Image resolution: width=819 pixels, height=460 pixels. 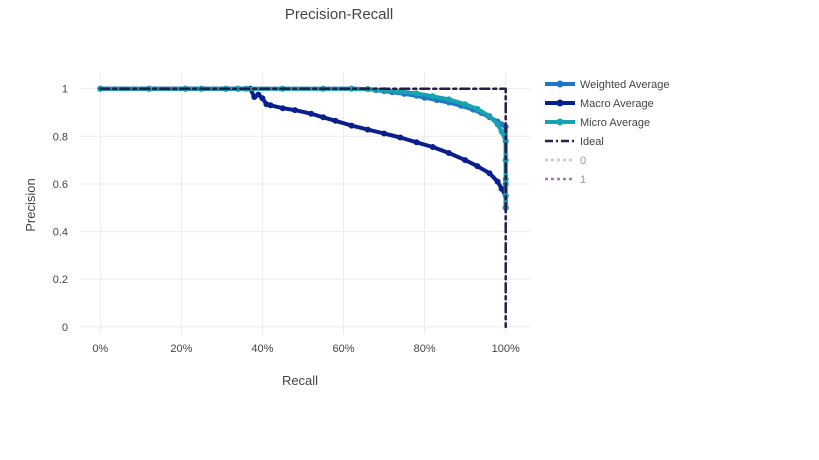 What do you see at coordinates (615, 123) in the screenshot?
I see `legend-label: Micro Average` at bounding box center [615, 123].